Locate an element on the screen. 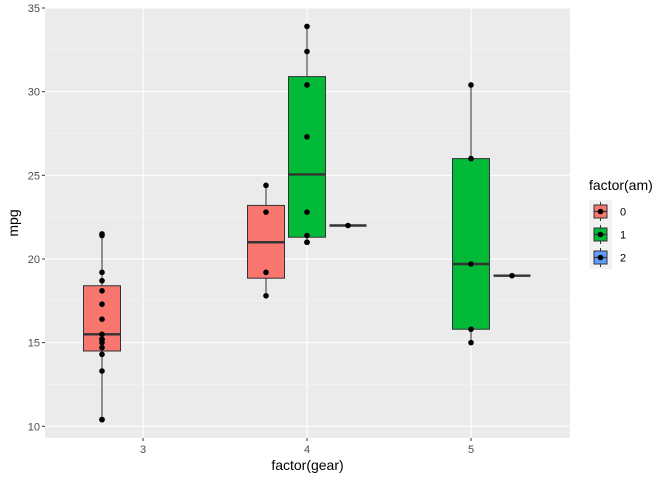 This screenshot has height=480, width=672. x-tick-label: 5 is located at coordinates (471, 450).